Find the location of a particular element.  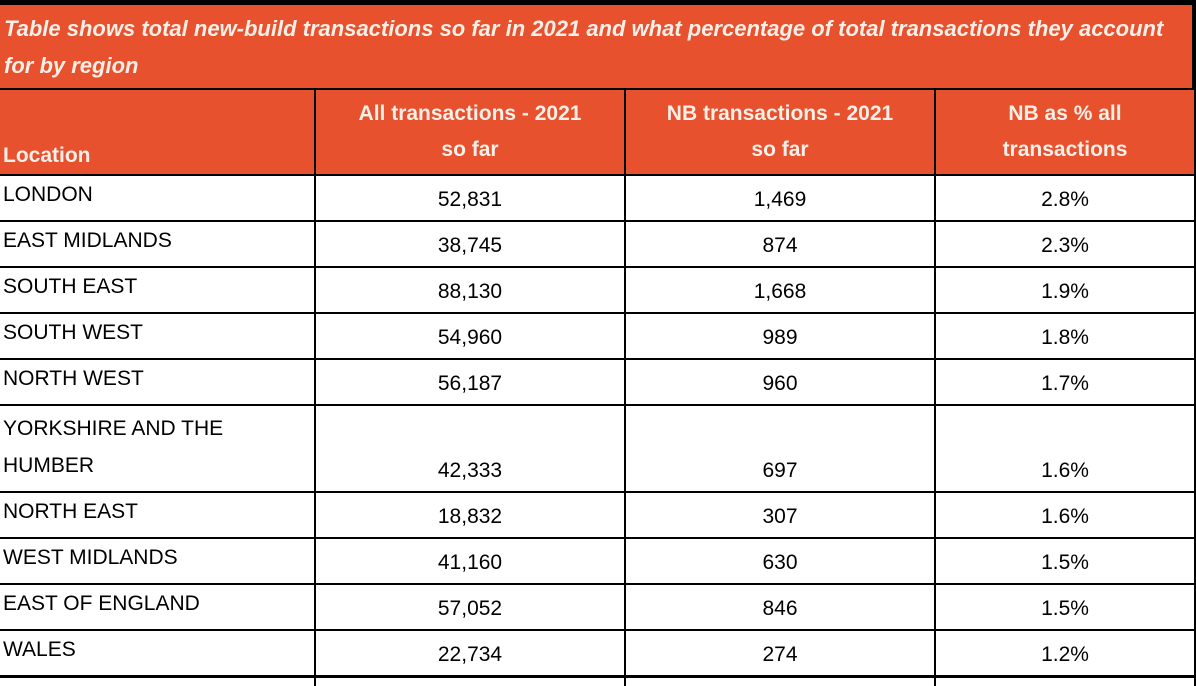

column-header-nb-transactions: NB transactions - 2021 so far is located at coordinates (780, 133).